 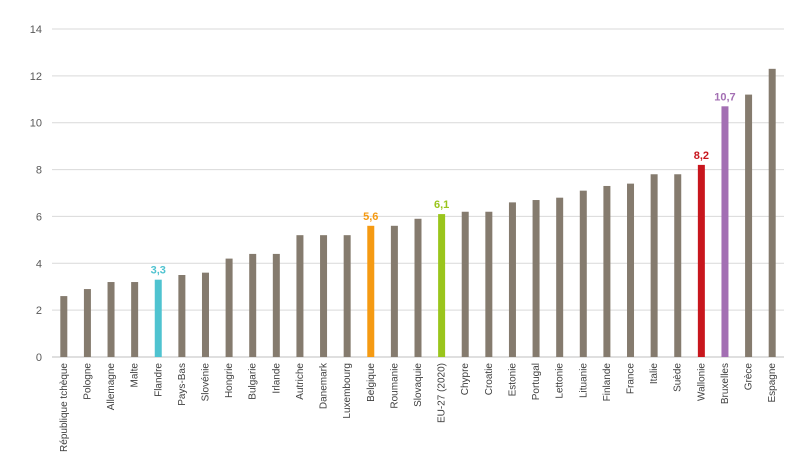 I want to click on x-category-label: Lettonie, so click(x=560, y=381).